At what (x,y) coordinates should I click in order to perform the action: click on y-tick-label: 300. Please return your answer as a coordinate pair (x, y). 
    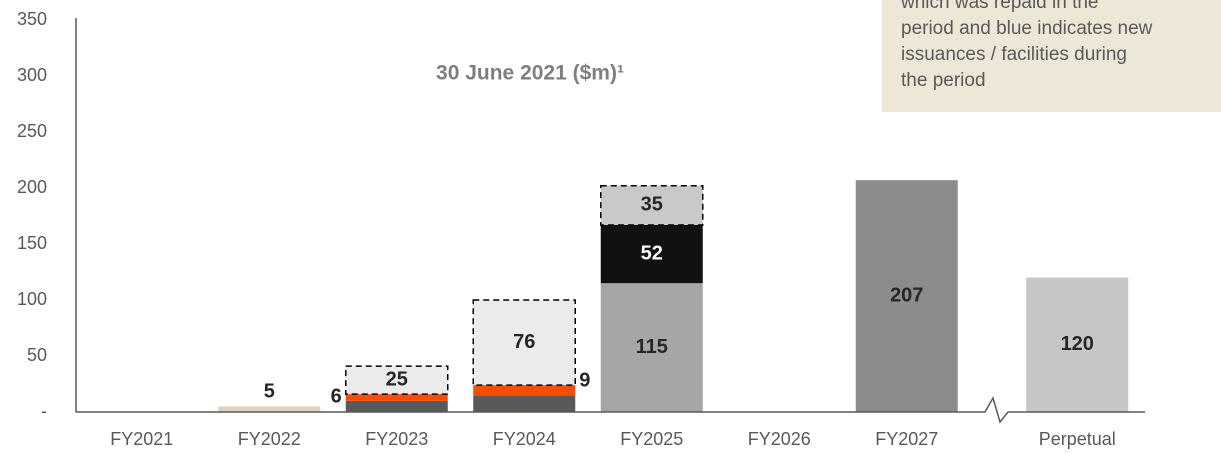
    Looking at the image, I should click on (32, 75).